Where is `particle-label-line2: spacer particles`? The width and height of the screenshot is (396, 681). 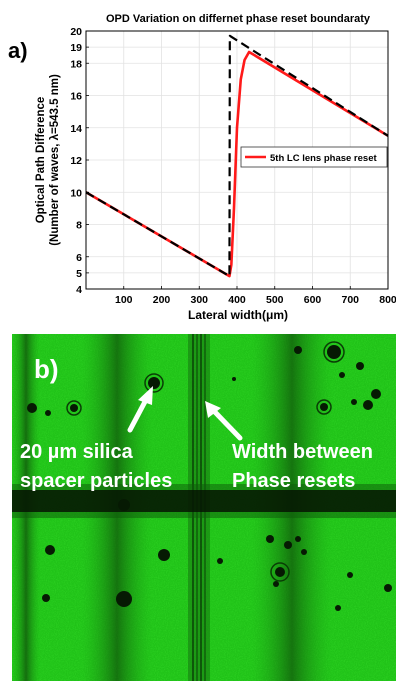 particle-label-line2: spacer particles is located at coordinates (96, 481).